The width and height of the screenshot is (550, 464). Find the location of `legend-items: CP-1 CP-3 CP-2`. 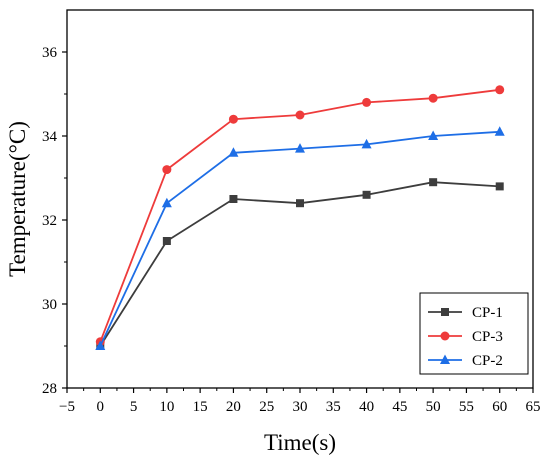

legend-items: CP-1 CP-3 CP-2 is located at coordinates (465, 337).